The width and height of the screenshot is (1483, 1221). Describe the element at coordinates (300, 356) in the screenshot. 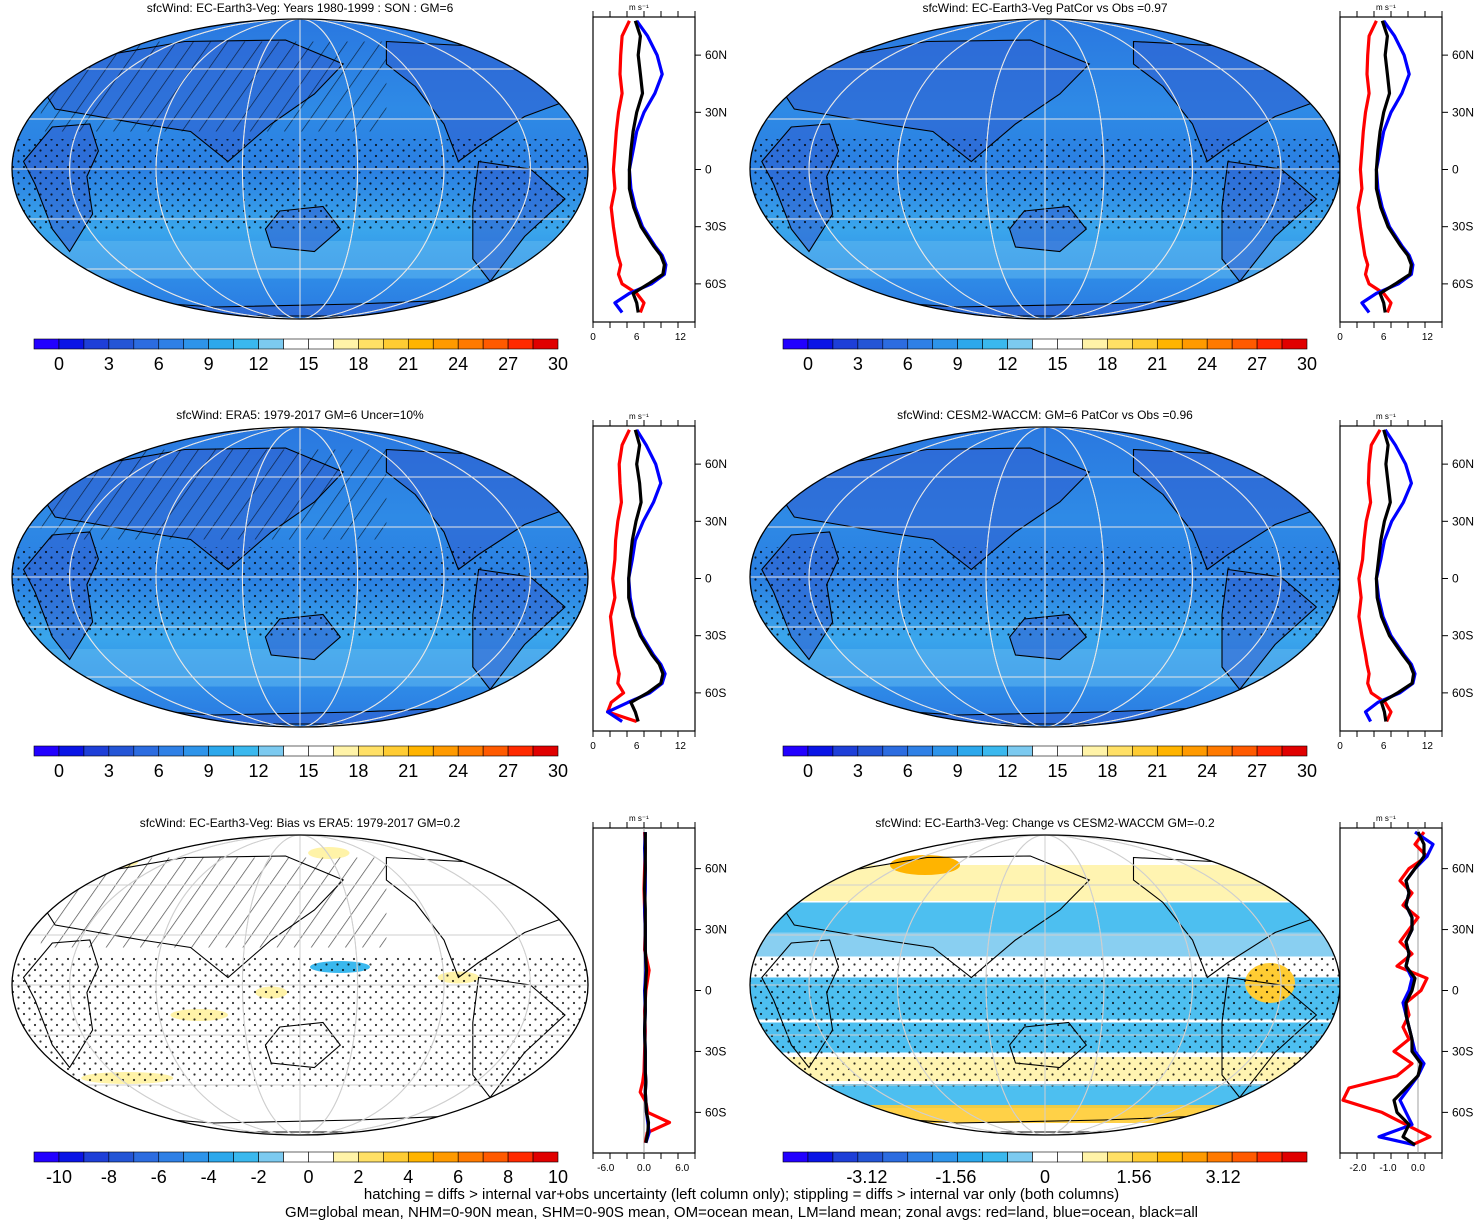

I see `colorbar-1: 0 3 6 9 12 15 18 21 24 27 30` at that location.